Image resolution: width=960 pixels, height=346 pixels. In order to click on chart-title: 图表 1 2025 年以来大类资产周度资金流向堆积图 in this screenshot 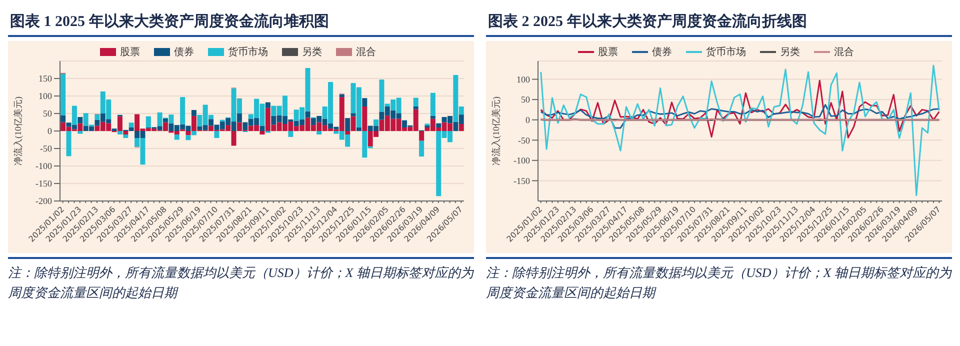, I will do `click(241, 22)`.